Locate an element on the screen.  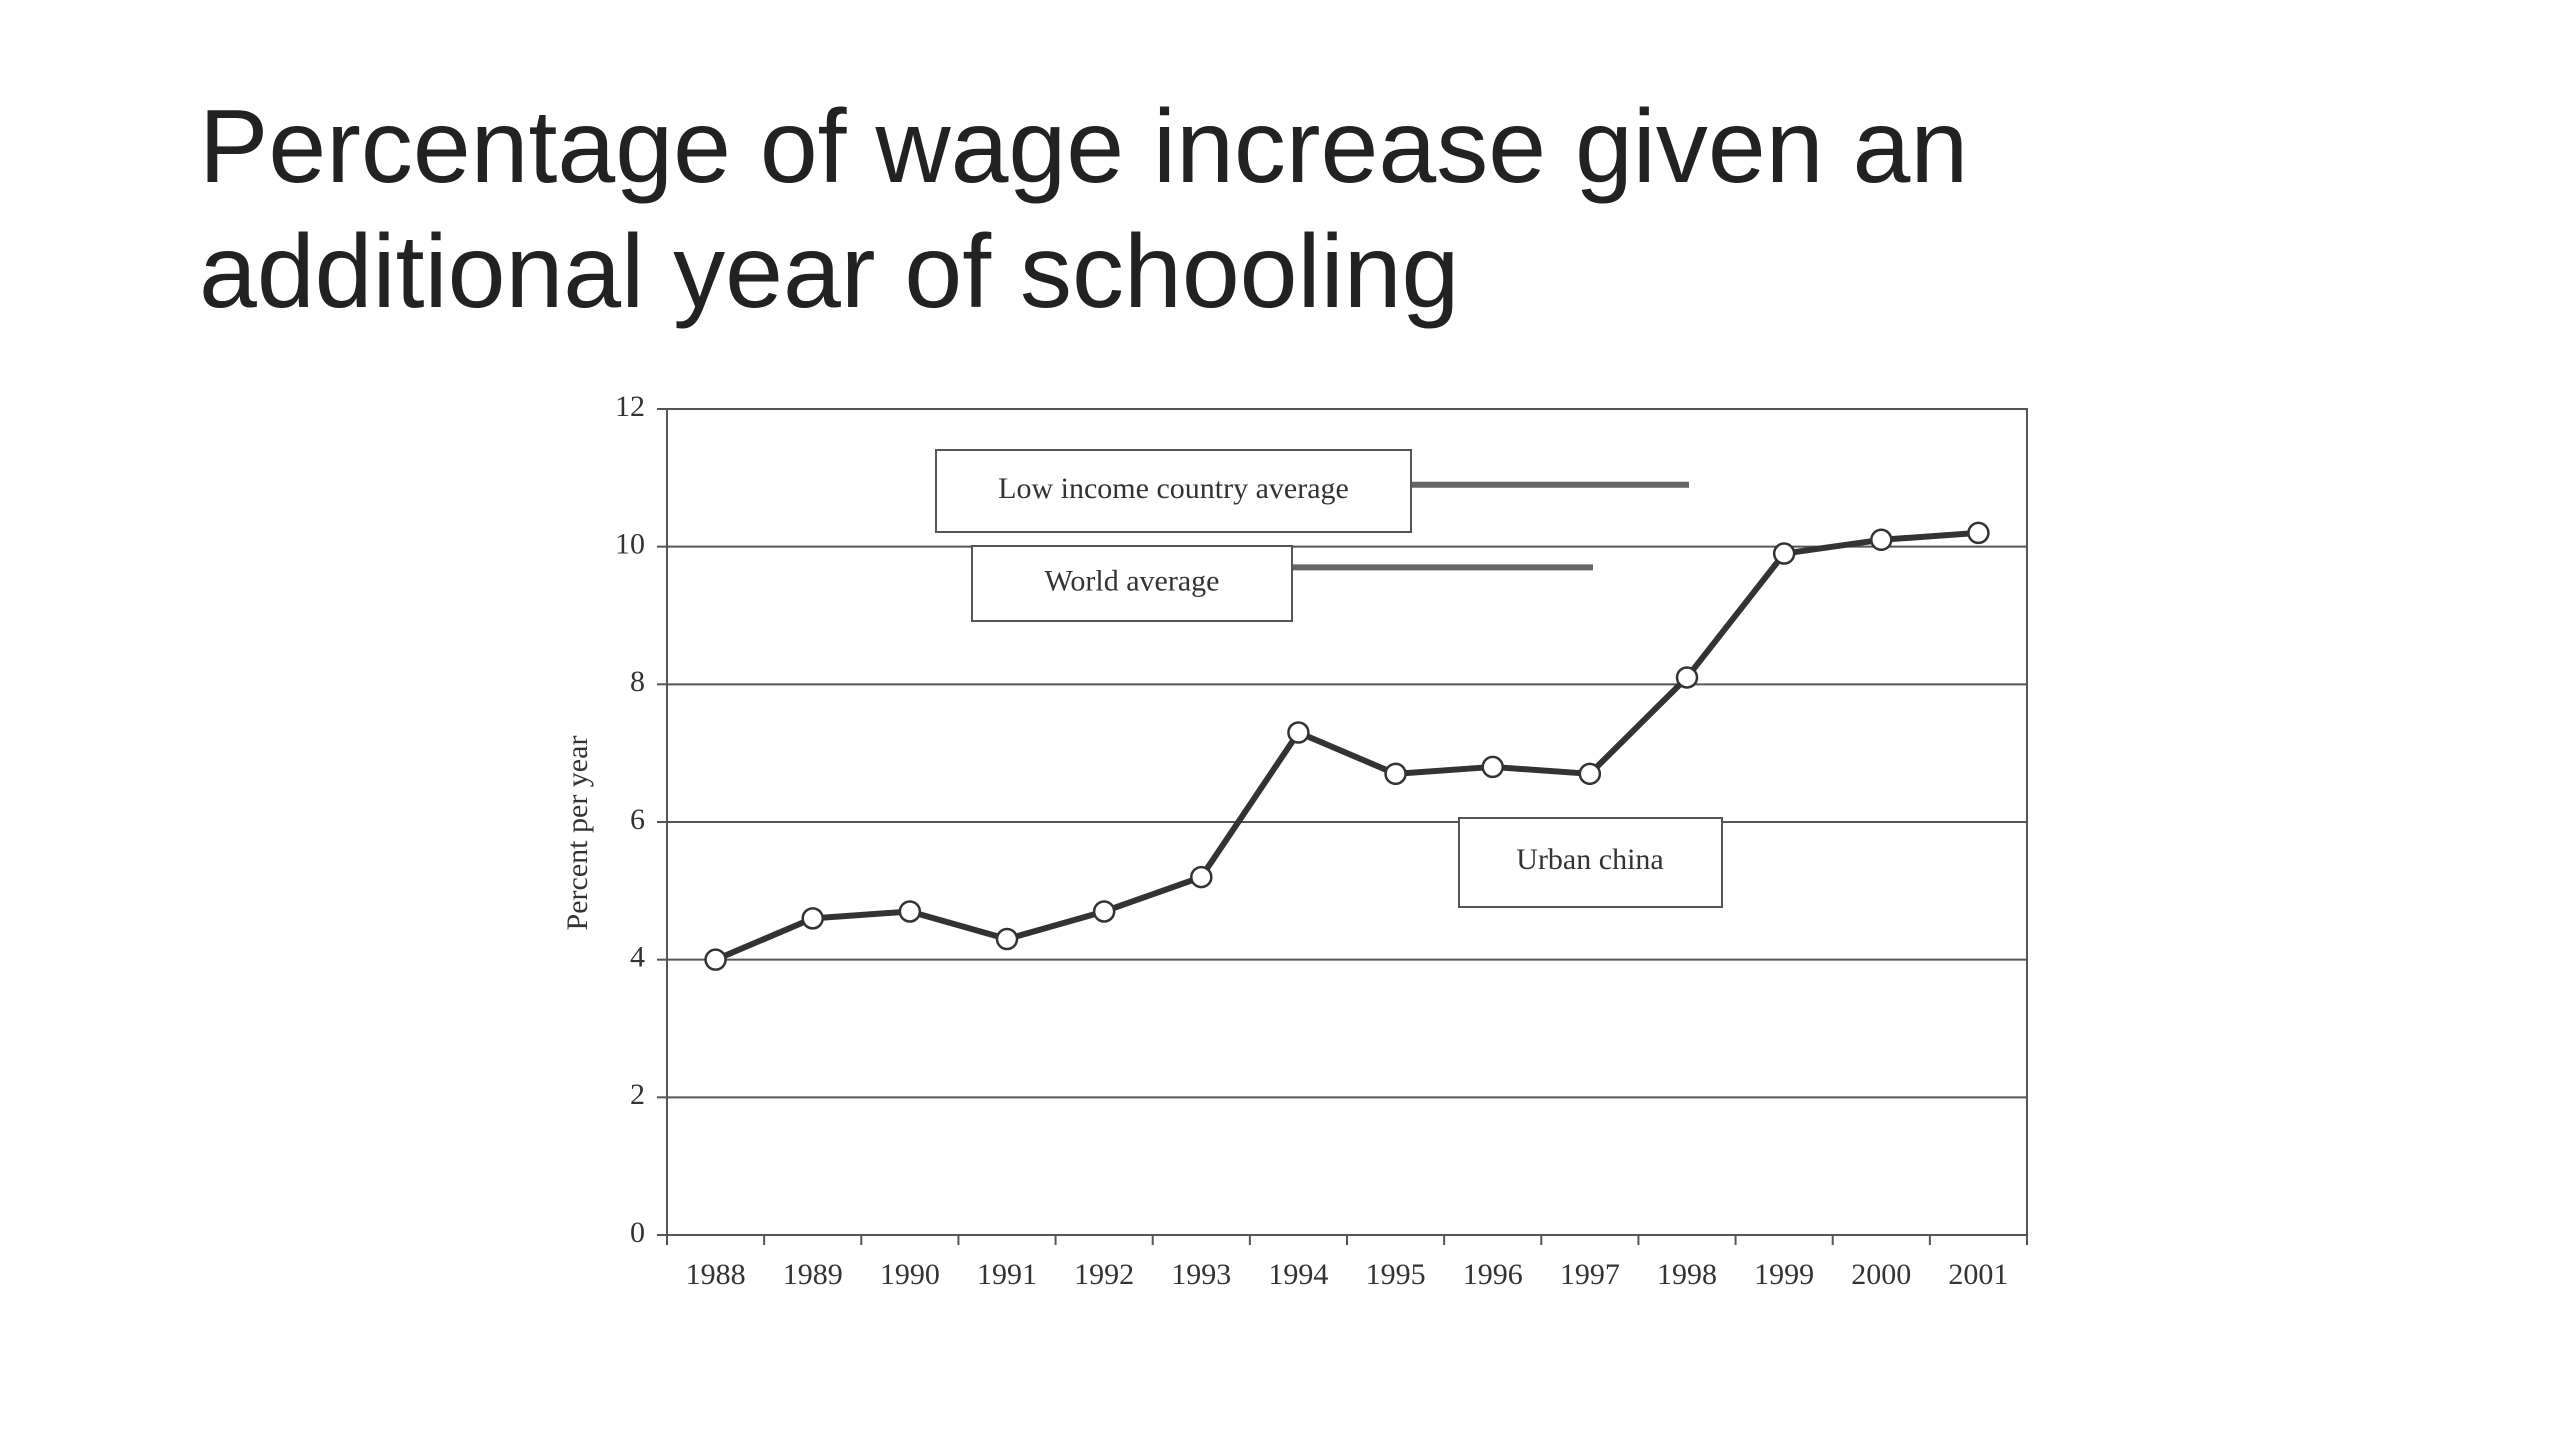
y-tick-label: 10 is located at coordinates (630, 544).